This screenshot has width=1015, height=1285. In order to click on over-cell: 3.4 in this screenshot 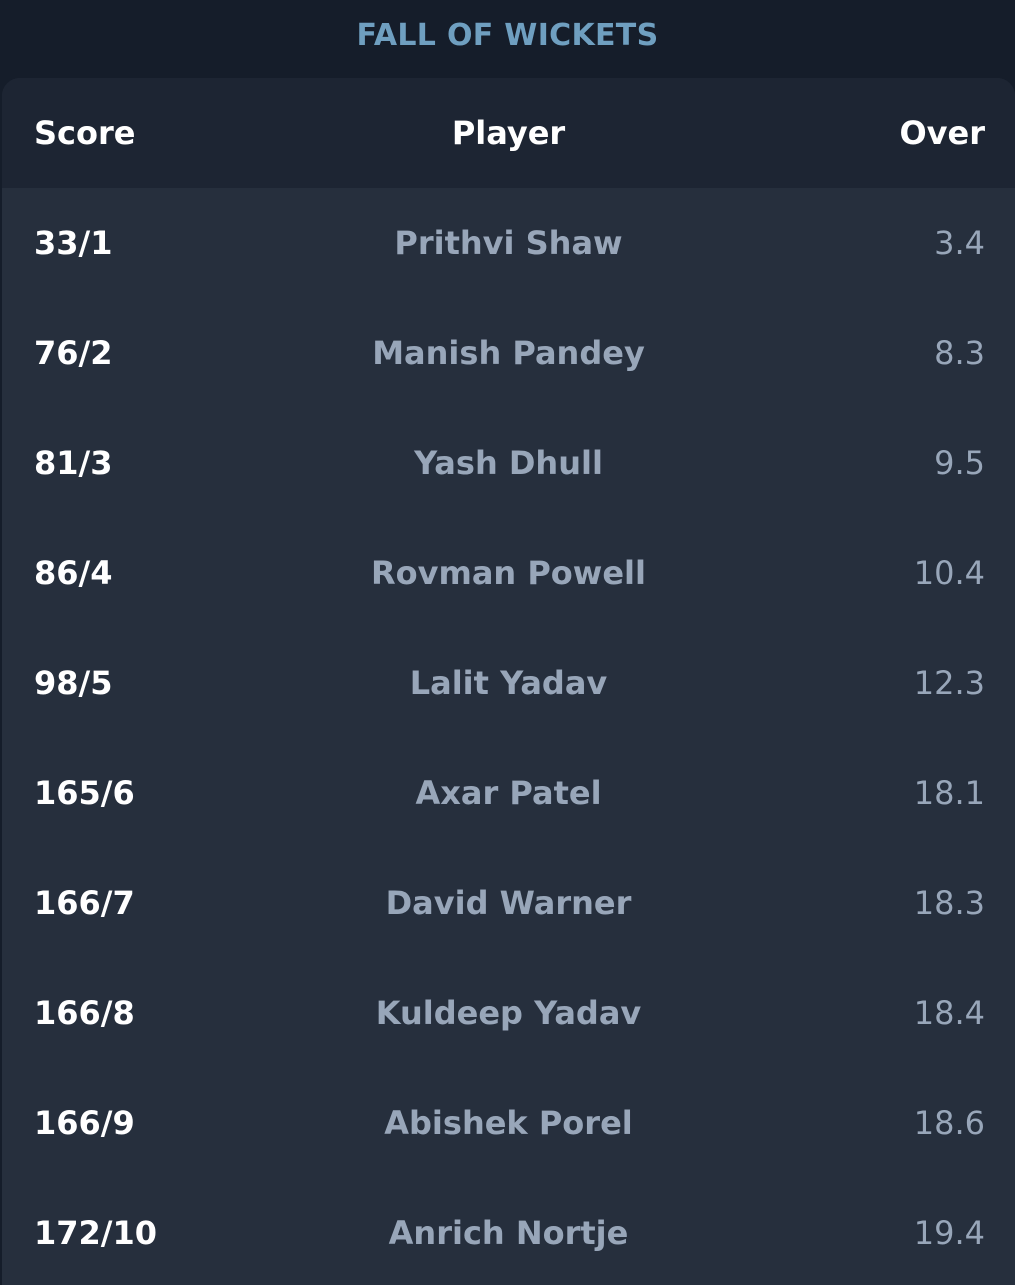, I will do `click(959, 243)`.